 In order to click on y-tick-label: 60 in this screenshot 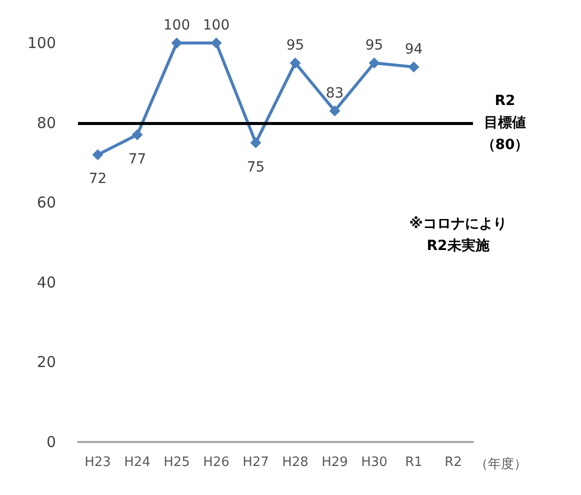, I will do `click(46, 203)`.